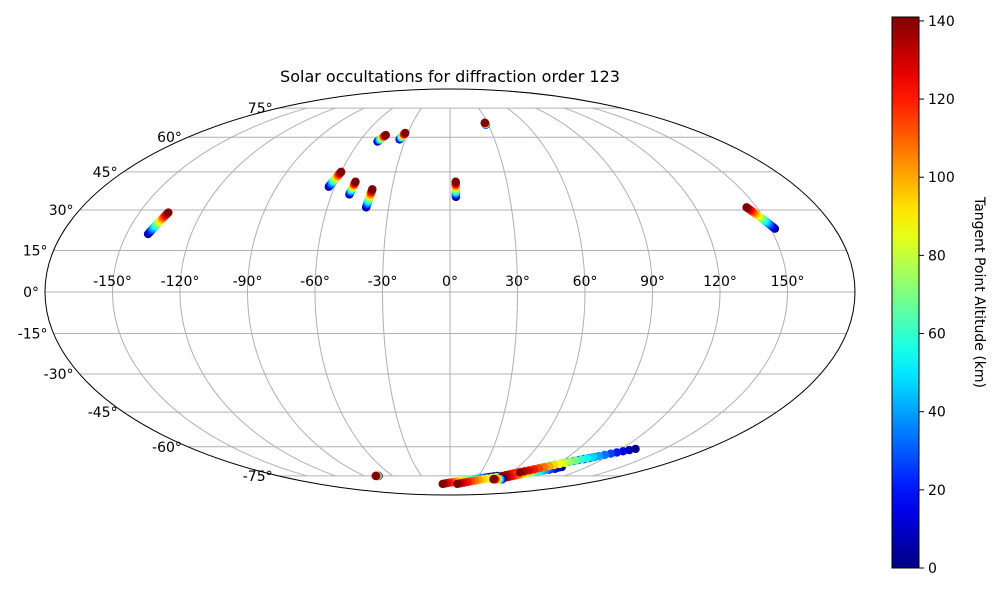 Image resolution: width=998 pixels, height=592 pixels. What do you see at coordinates (105, 173) in the screenshot?
I see `latitude-tick-label: 45°` at bounding box center [105, 173].